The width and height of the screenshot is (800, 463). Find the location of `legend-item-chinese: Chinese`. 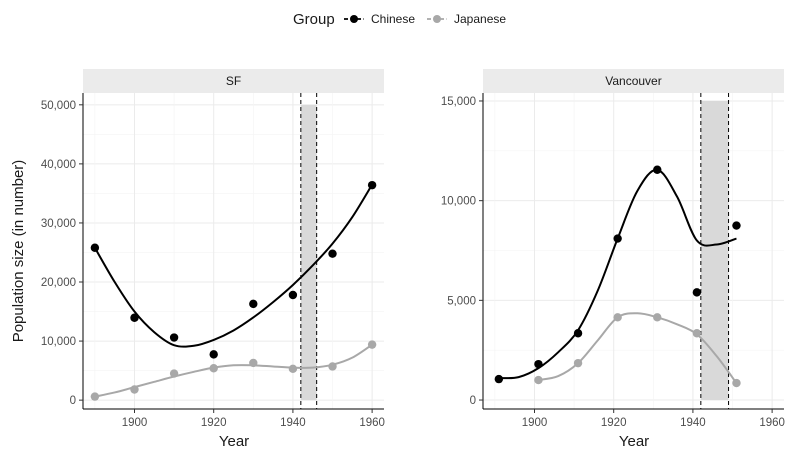

legend-item-chinese: Chinese is located at coordinates (379, 19).